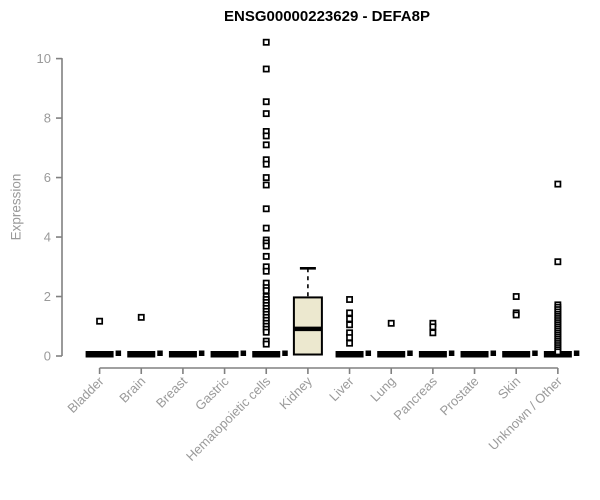 This screenshot has height=500, width=600. I want to click on x-tick-label: Unknown / Other, so click(525, 413).